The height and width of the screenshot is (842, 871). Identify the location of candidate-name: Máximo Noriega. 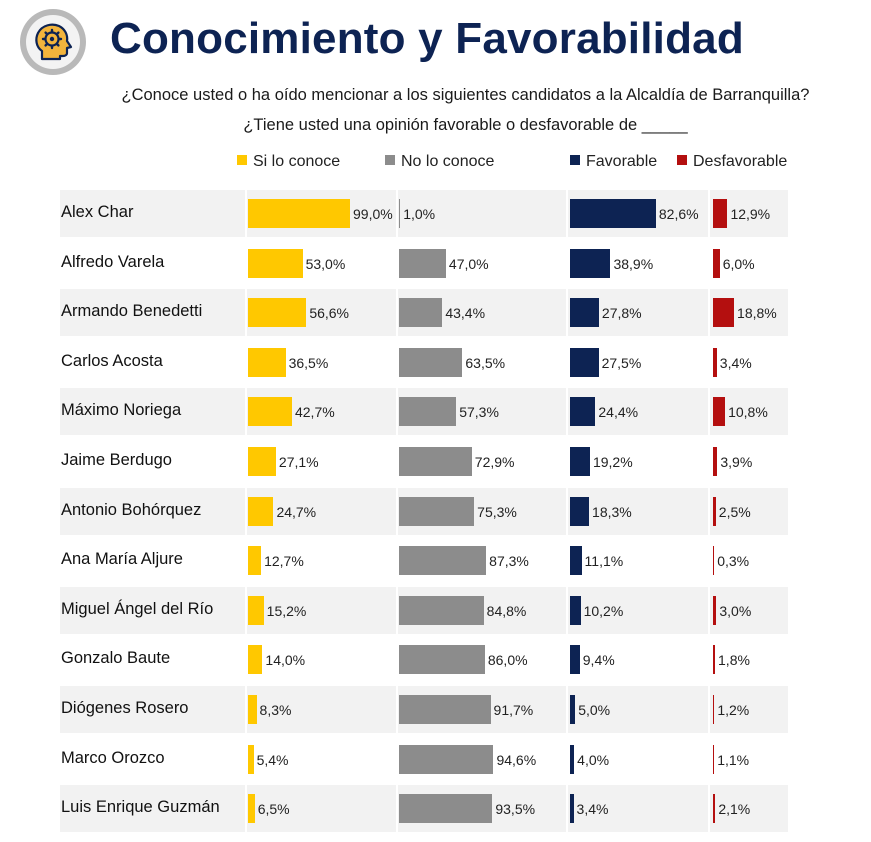
(121, 410).